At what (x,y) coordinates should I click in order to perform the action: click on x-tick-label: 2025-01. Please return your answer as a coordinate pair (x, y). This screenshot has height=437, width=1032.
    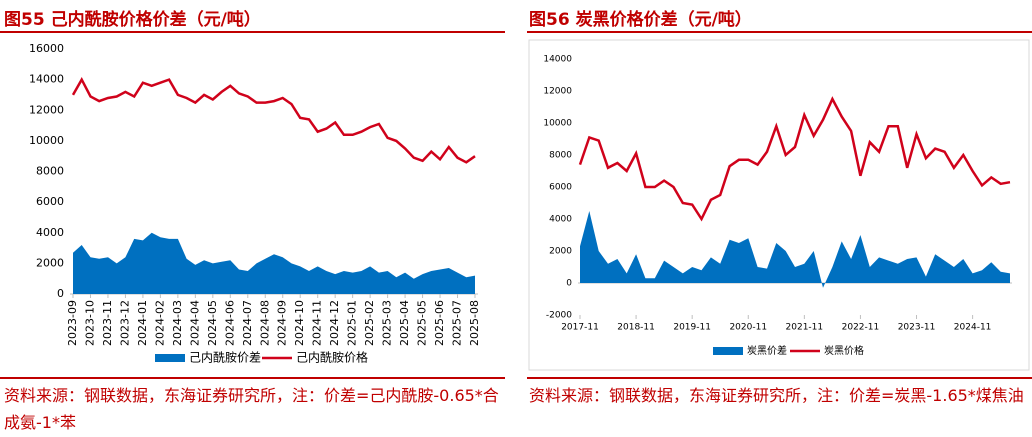
    Looking at the image, I should click on (352, 323).